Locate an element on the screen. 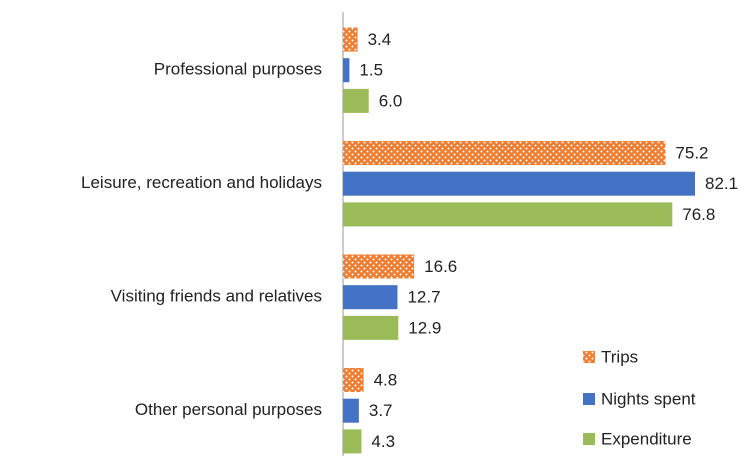 Image resolution: width=756 pixels, height=456 pixels. legend-label: Nights spent is located at coordinates (648, 398).